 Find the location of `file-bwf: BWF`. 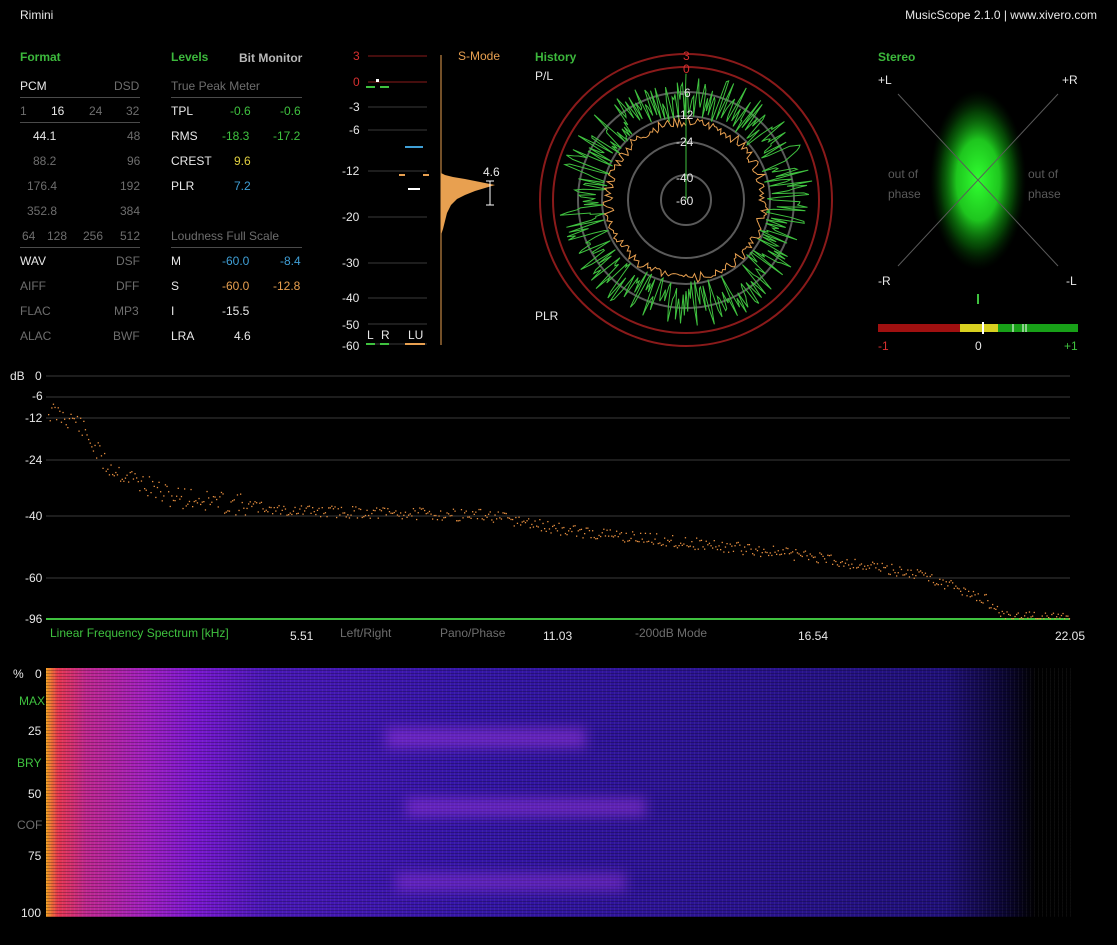

file-bwf: BWF is located at coordinates (126, 336).